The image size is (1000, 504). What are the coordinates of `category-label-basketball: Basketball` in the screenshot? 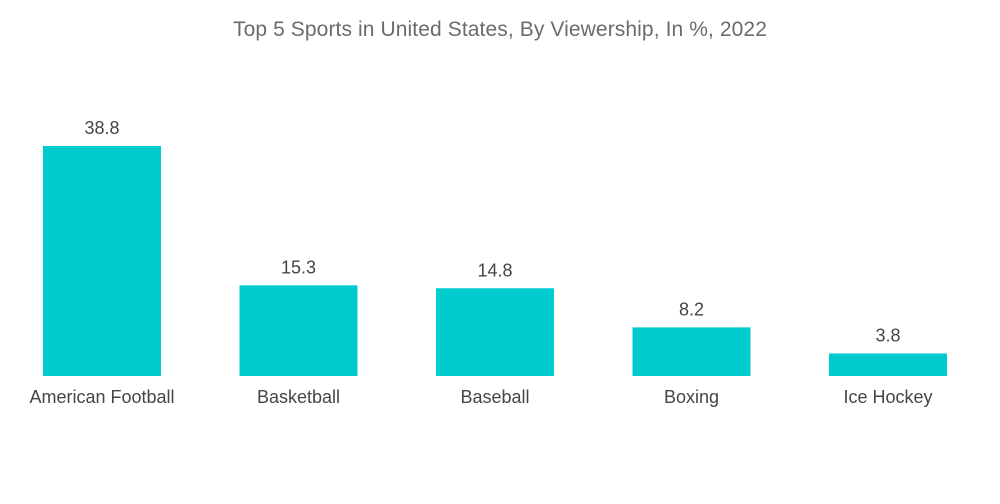 It's located at (298, 397).